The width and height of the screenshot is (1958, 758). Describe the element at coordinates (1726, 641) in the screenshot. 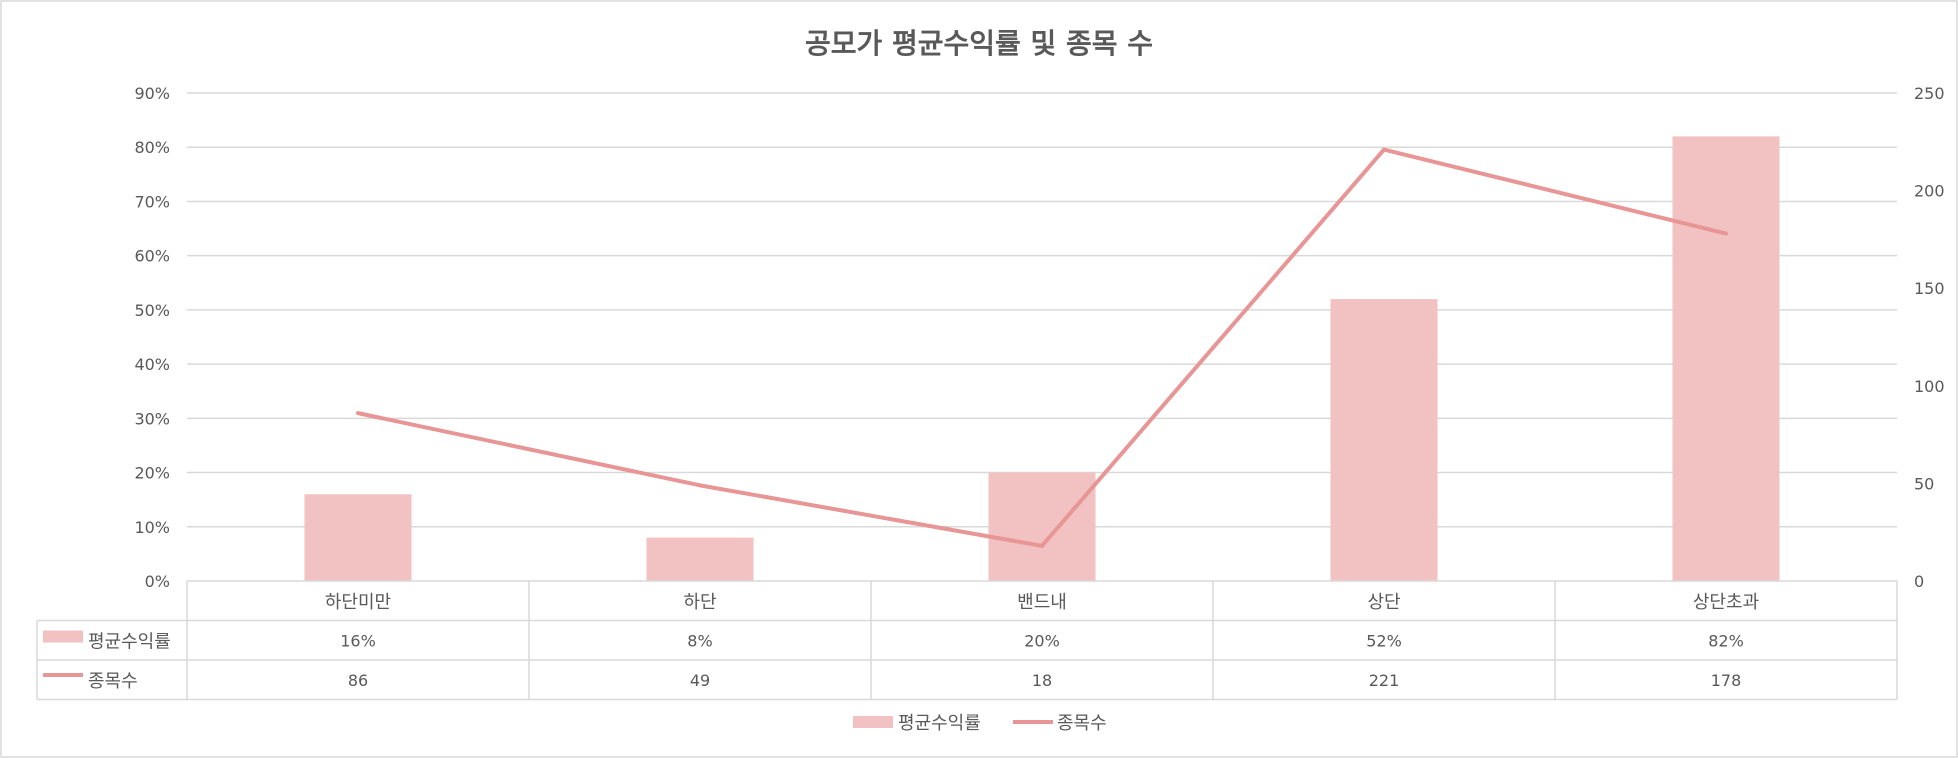

I see `table-cell: 82%` at that location.